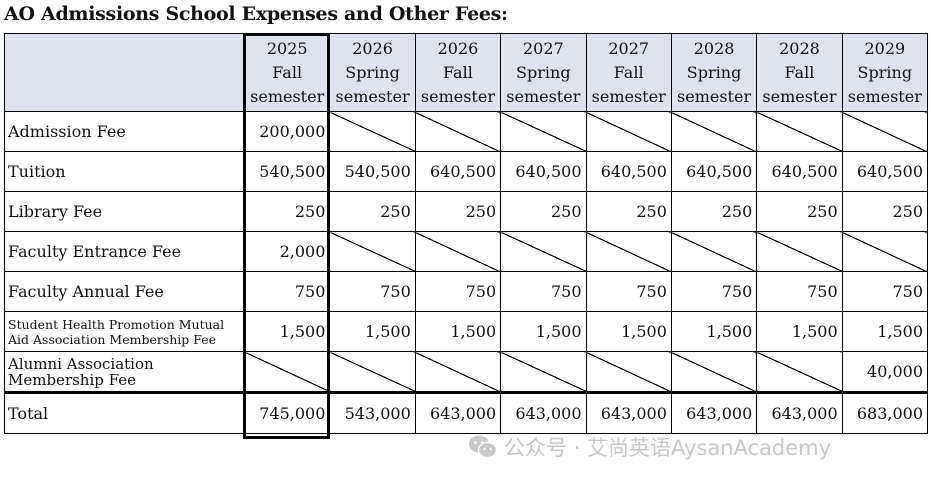  What do you see at coordinates (885, 372) in the screenshot?
I see `fee-amount: 40,000` at bounding box center [885, 372].